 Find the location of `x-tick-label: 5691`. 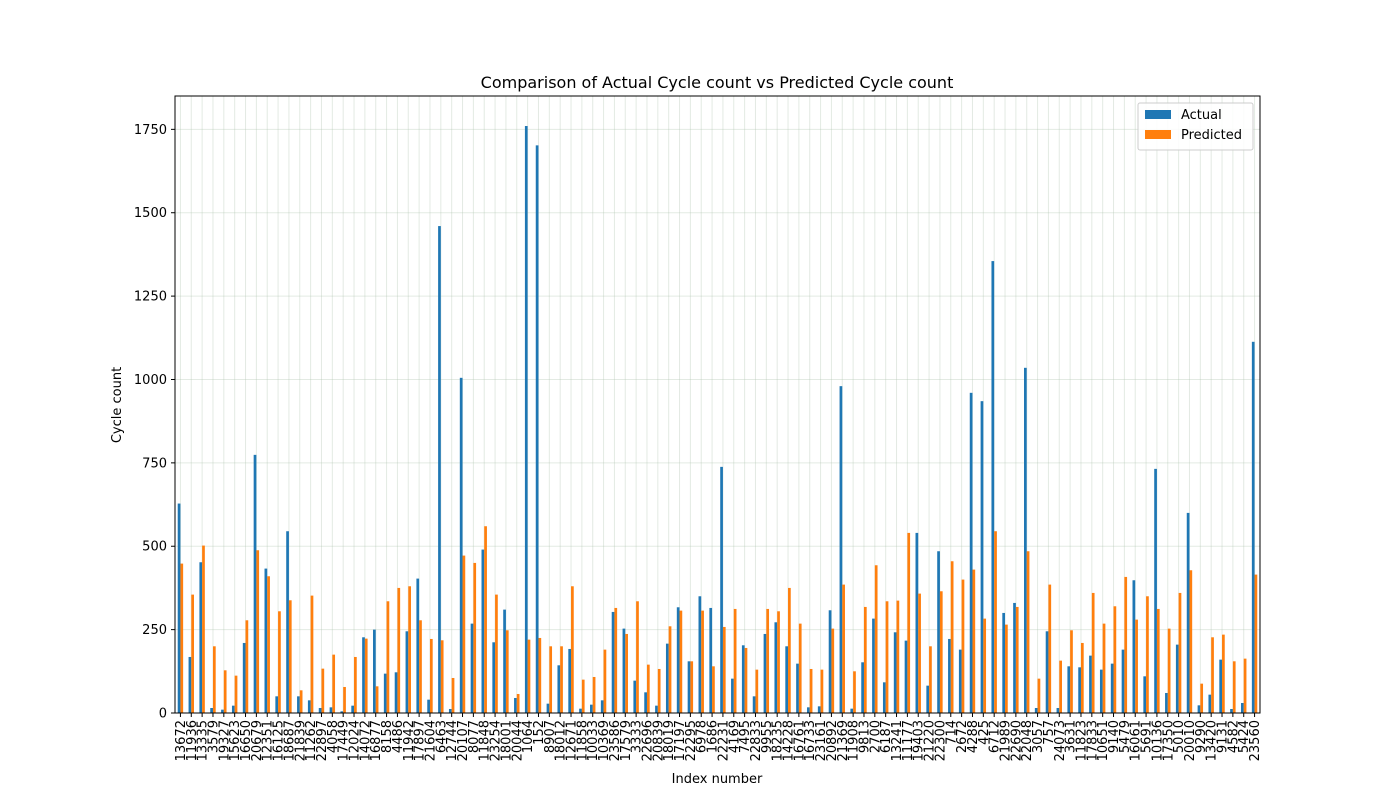

x-tick-label: 5691 is located at coordinates (1147, 736).